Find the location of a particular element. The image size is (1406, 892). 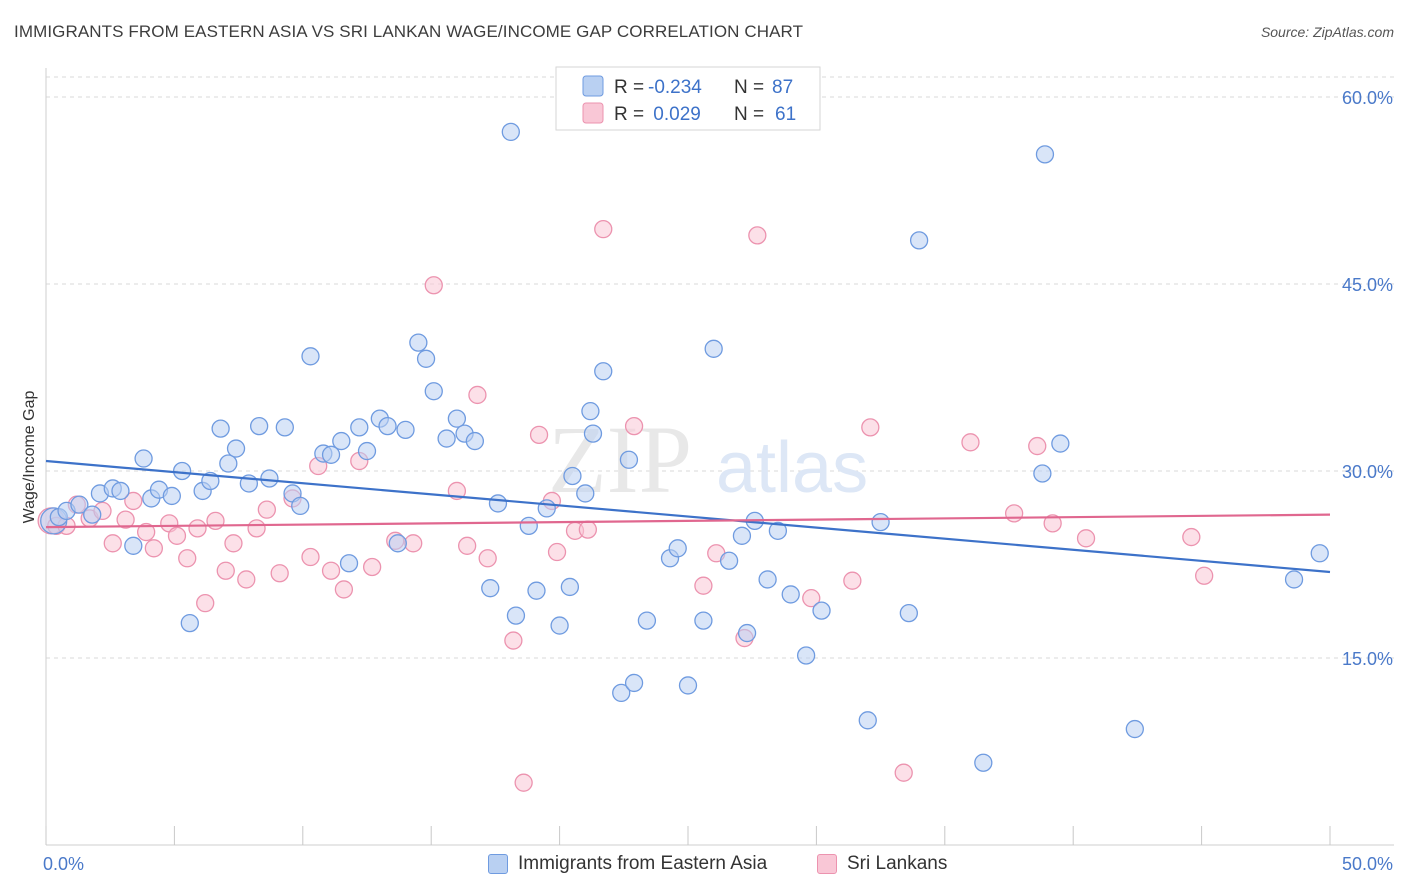

y-tick-label: 60.0% is located at coordinates (1367, 98).